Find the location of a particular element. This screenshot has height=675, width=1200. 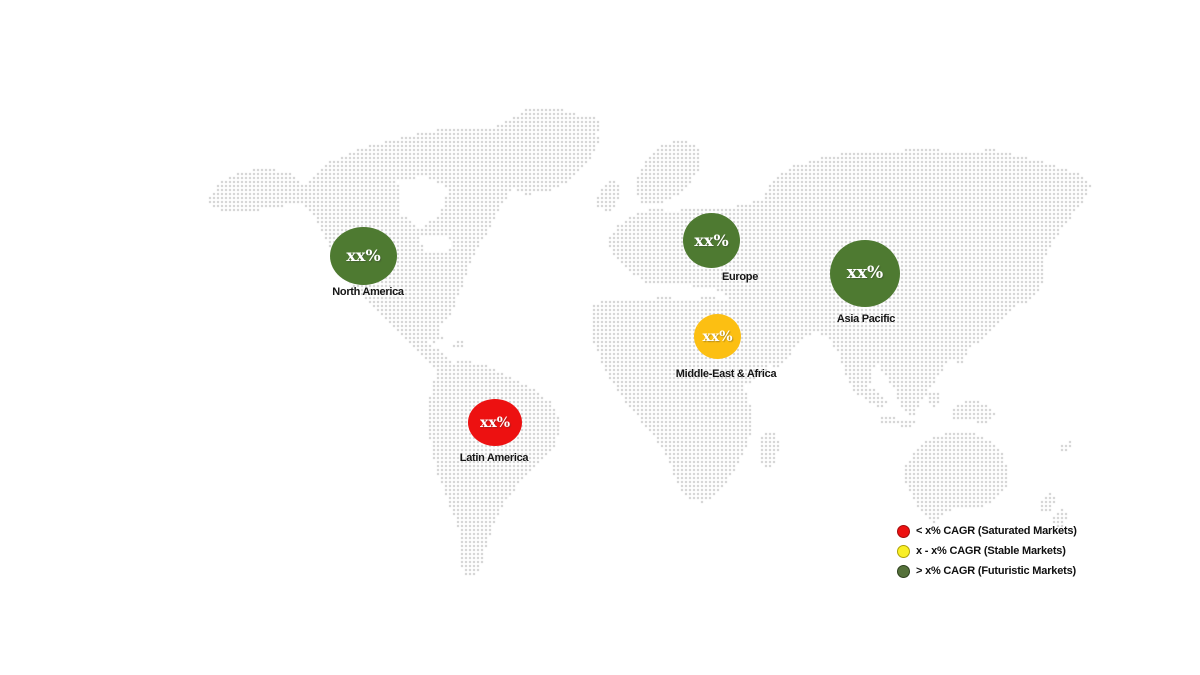

bubble-value-middle-east-africa: xx% is located at coordinates (717, 336).